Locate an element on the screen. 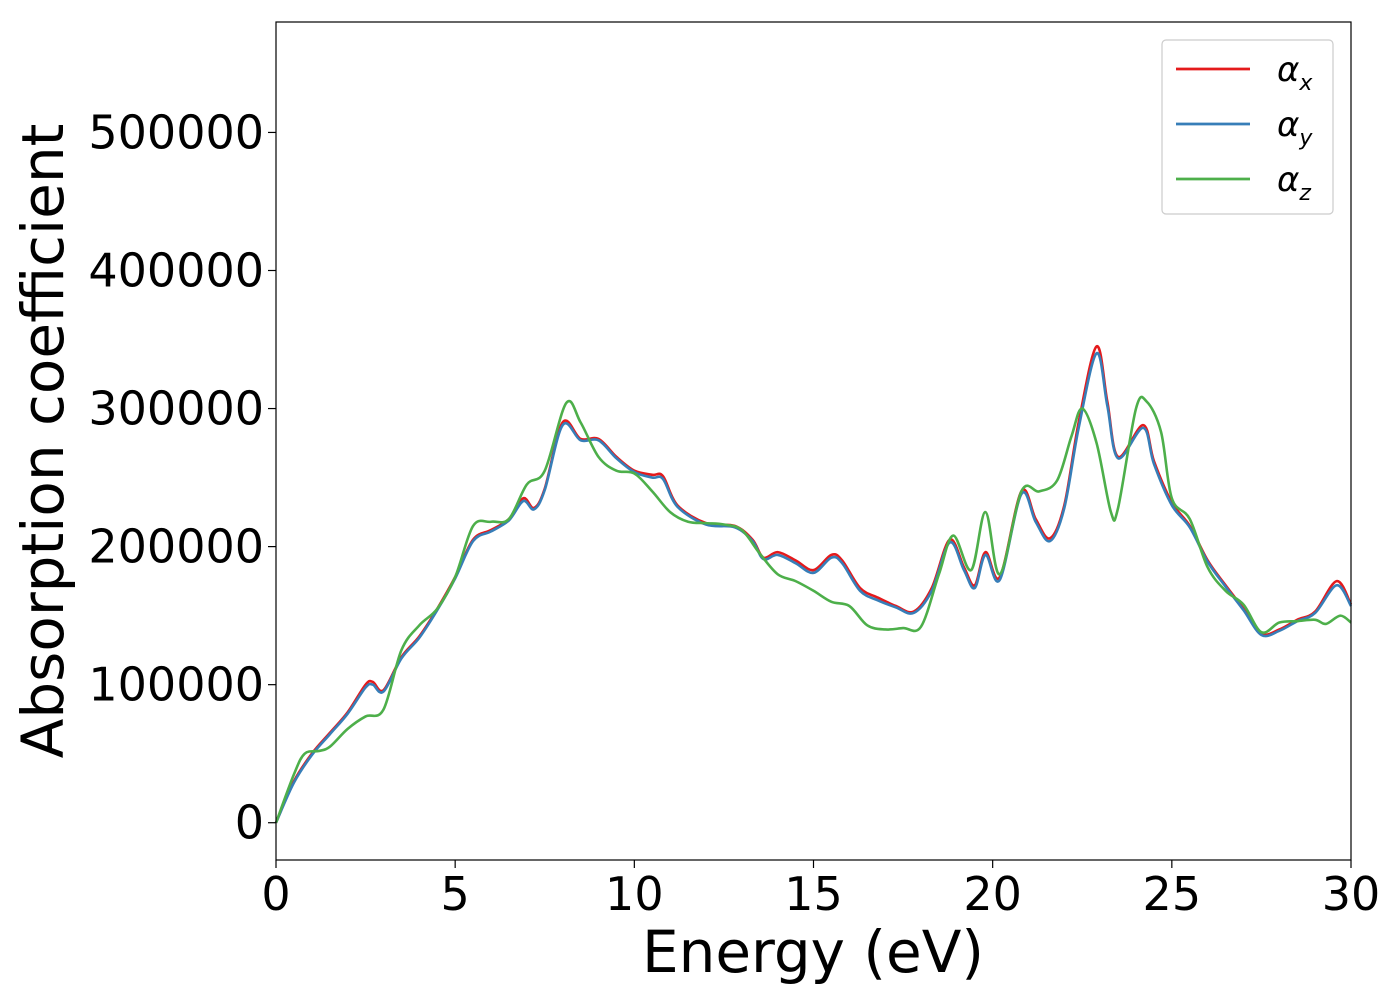 The width and height of the screenshot is (1400, 1000). y-axis-title: Absorption coefficient is located at coordinates (43, 441).